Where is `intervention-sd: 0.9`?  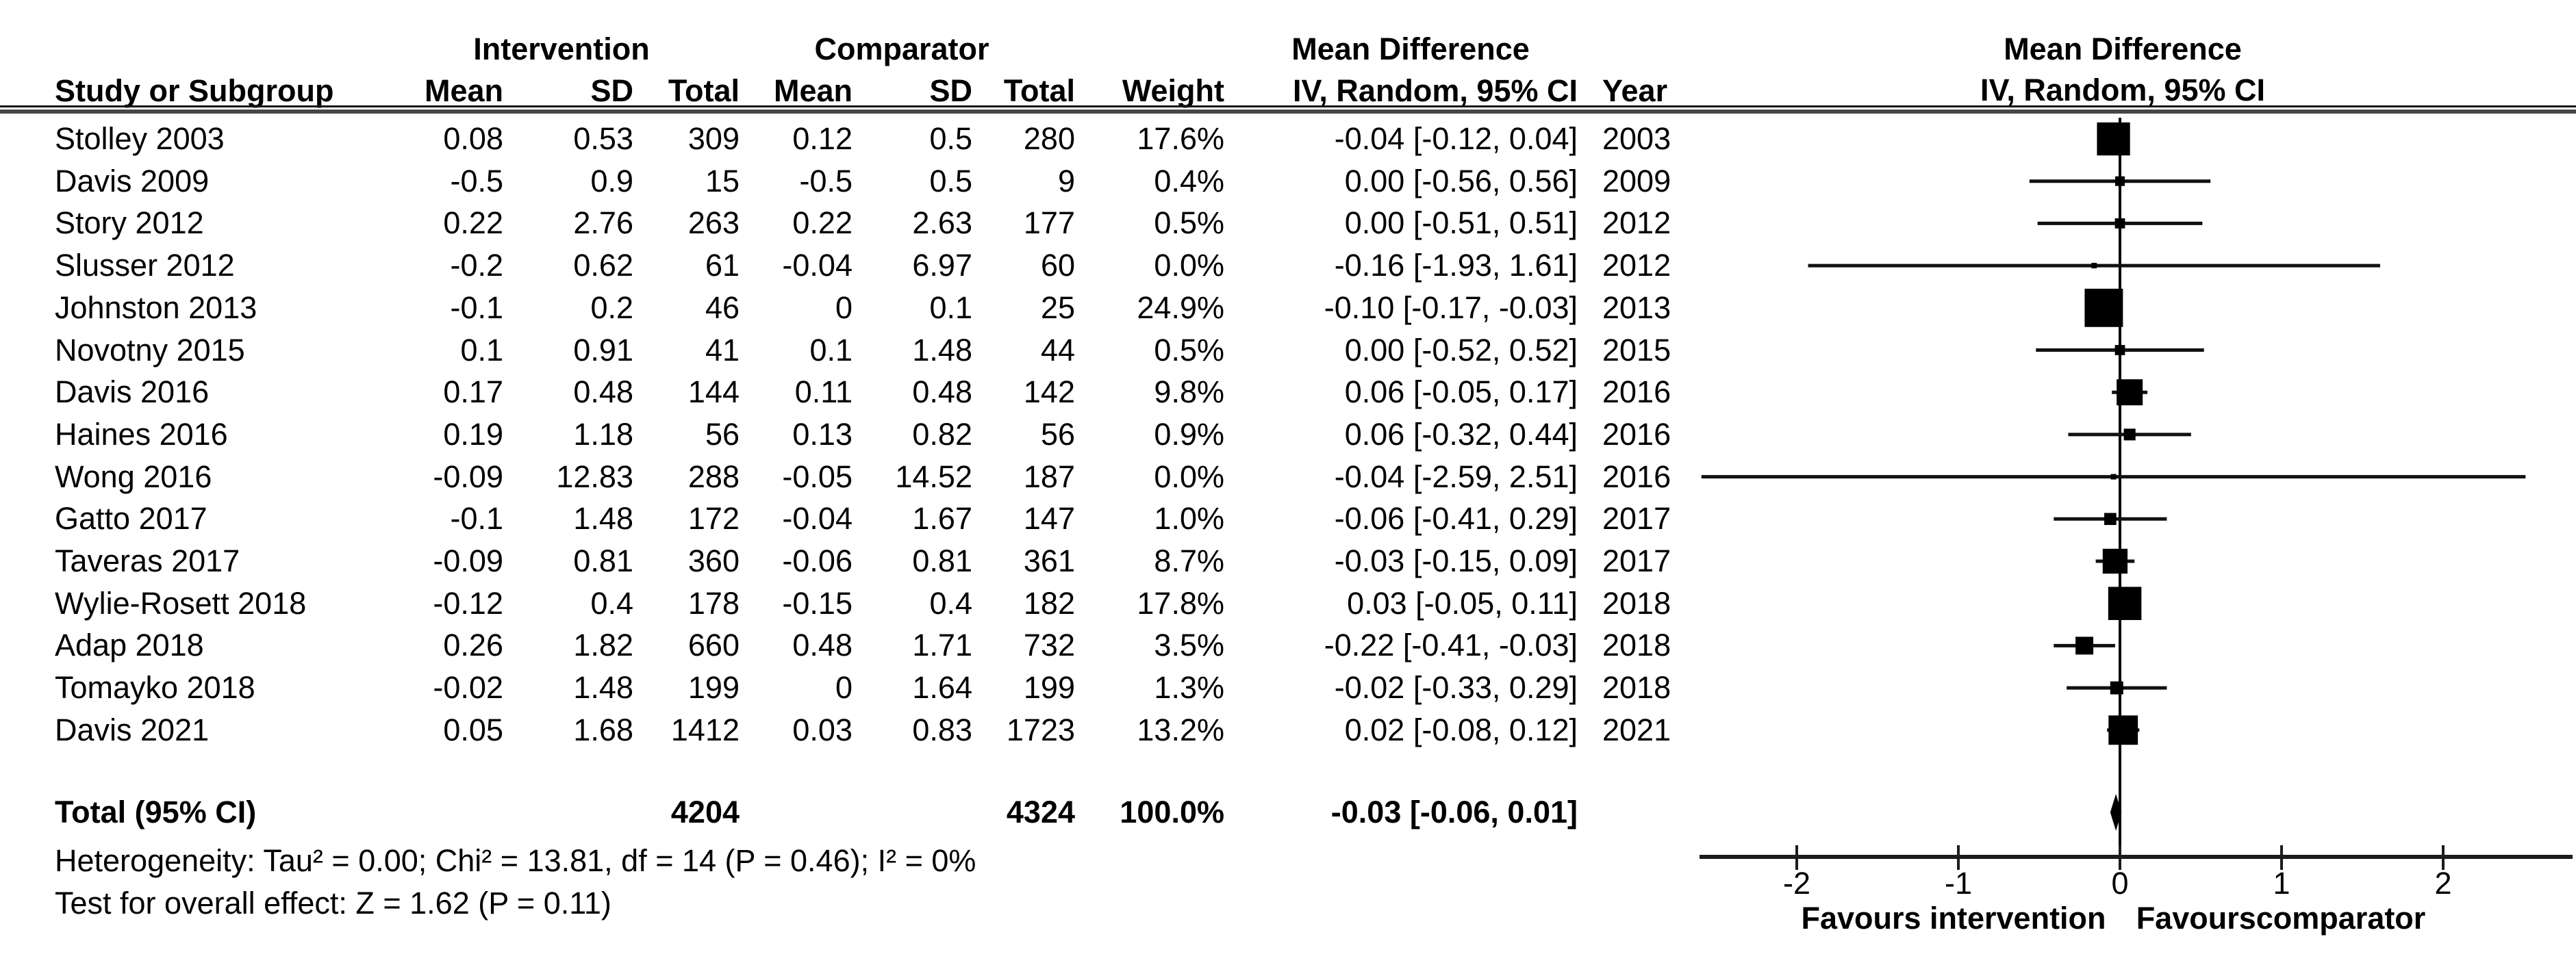 intervention-sd: 0.9 is located at coordinates (611, 181).